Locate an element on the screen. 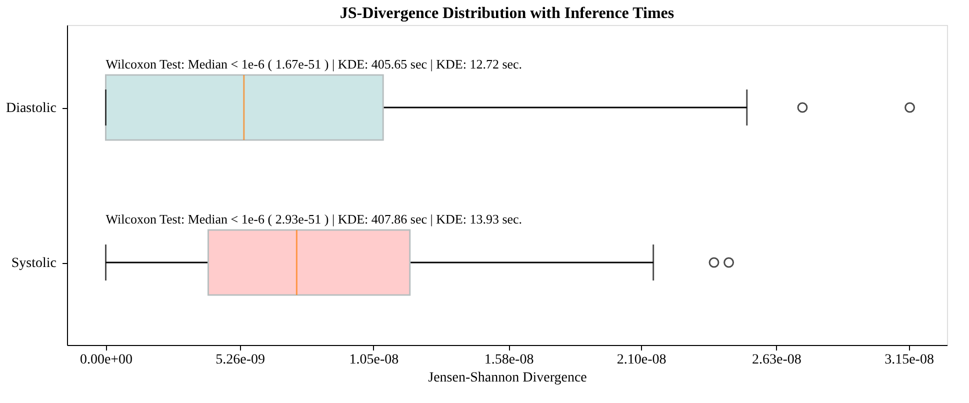  x-tick-label: 5.26e-09 is located at coordinates (241, 360).